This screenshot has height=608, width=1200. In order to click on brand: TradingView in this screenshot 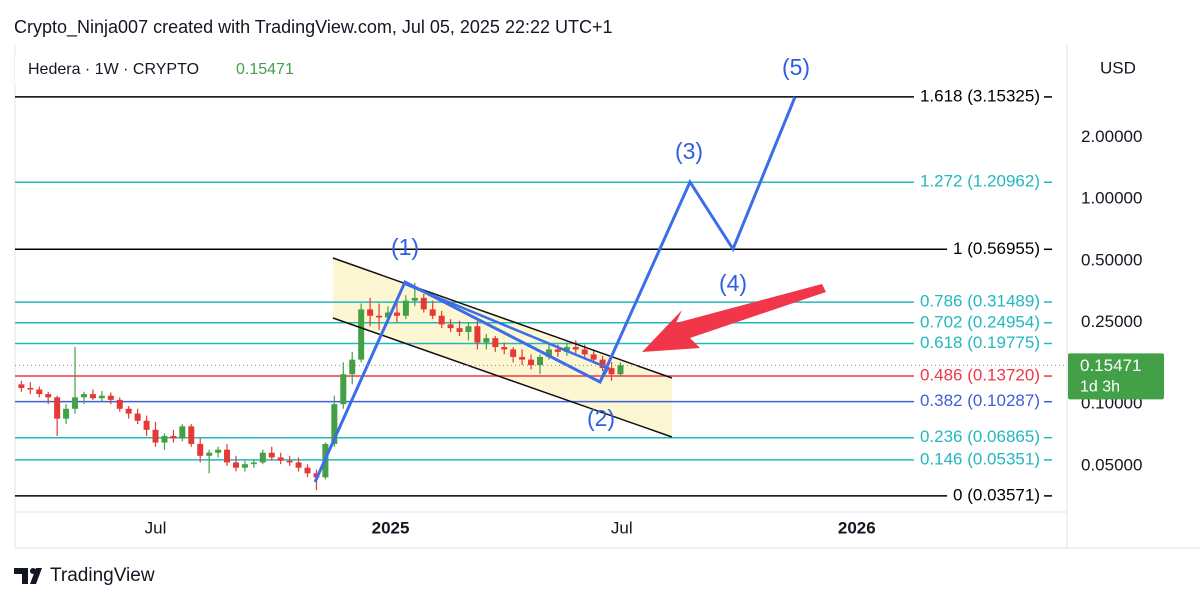, I will do `click(102, 575)`.